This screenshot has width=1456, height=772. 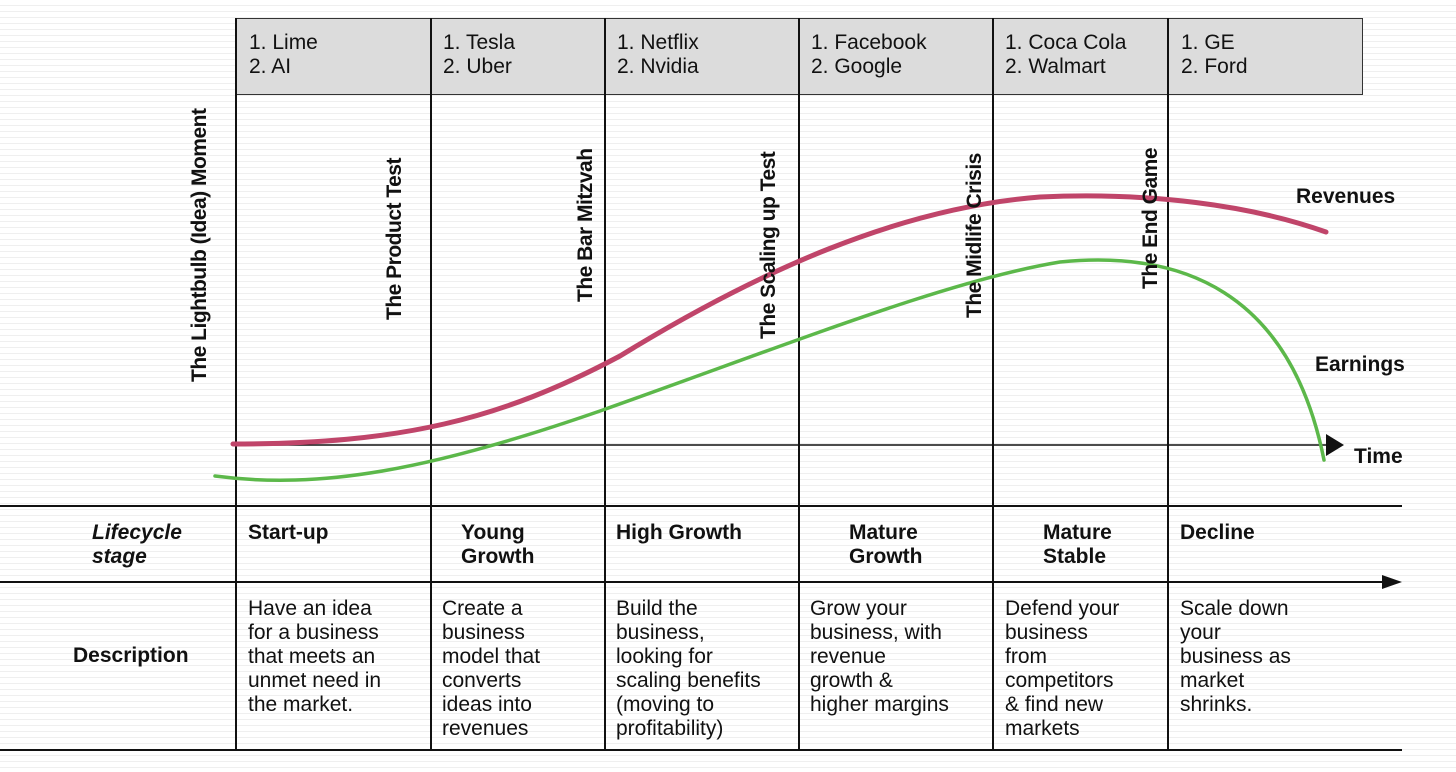 I want to click on time-label: Time, so click(x=1378, y=456).